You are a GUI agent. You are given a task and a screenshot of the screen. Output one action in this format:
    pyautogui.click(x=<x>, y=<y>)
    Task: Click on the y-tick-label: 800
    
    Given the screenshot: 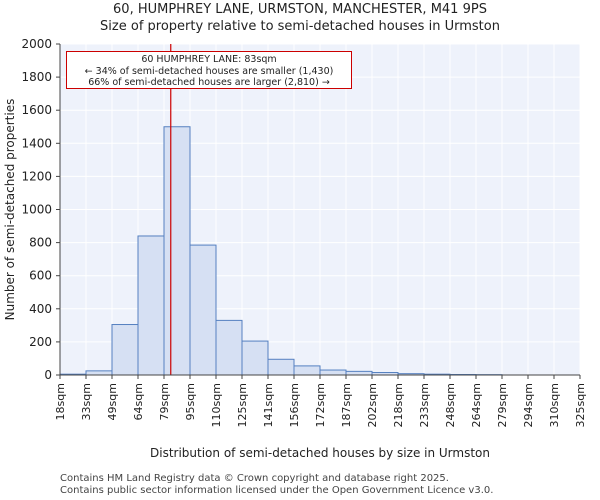 What is the action you would take?
    pyautogui.click(x=40, y=243)
    